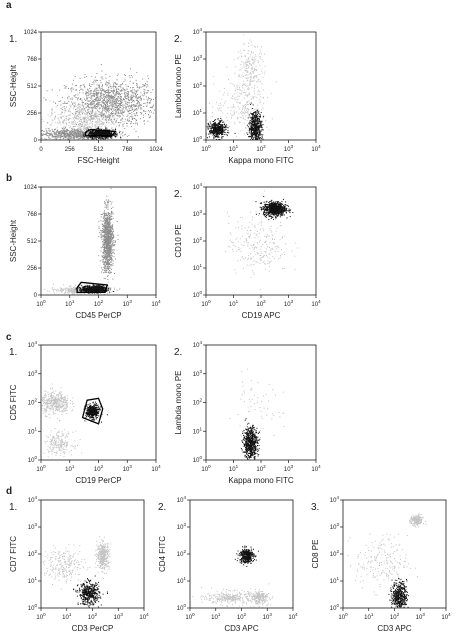 This screenshot has height=644, width=466. What do you see at coordinates (261, 160) in the screenshot?
I see `x-axis-label: Kappa mono FITC` at bounding box center [261, 160].